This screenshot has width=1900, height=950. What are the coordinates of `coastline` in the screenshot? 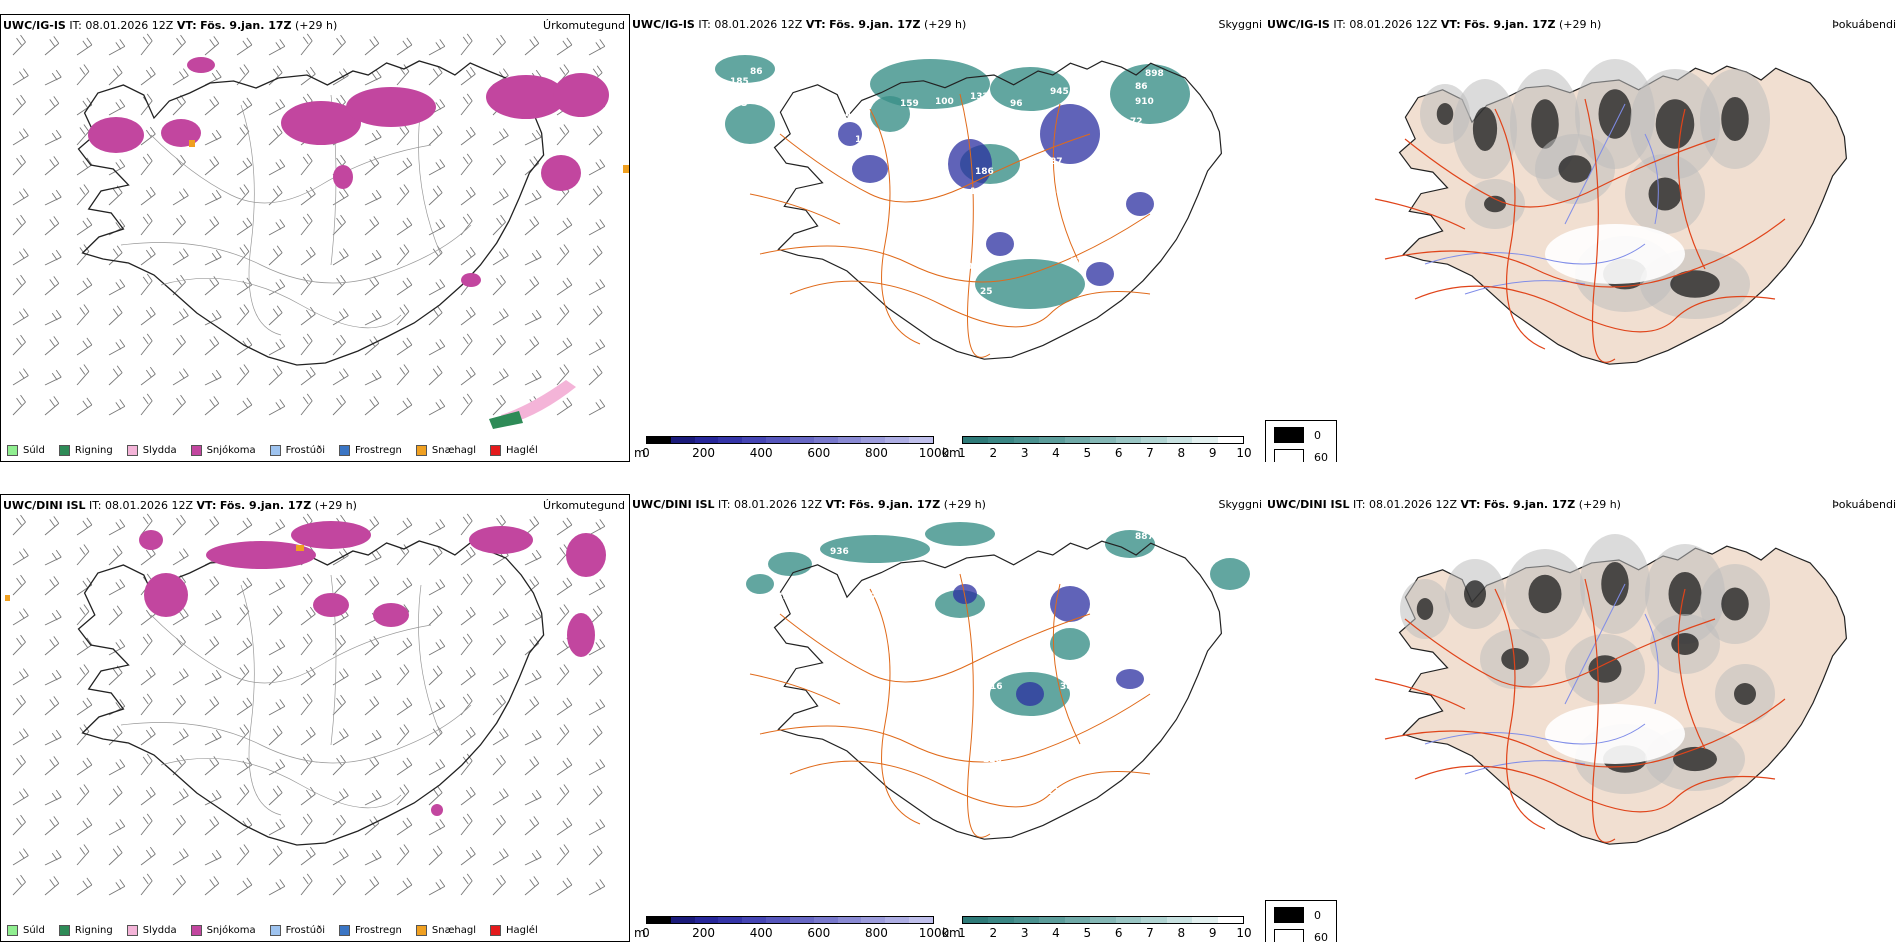 It's located at (998, 690).